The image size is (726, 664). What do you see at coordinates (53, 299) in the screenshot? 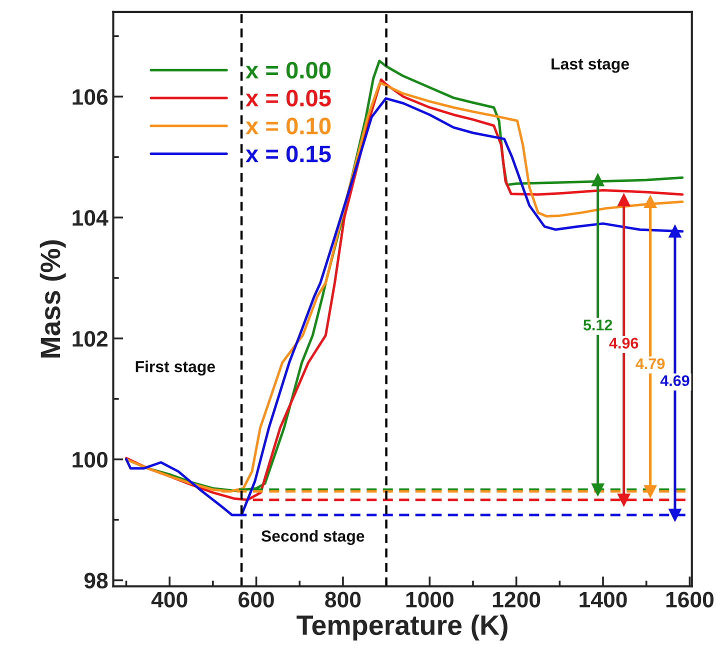
I see `y-axis-title: Mass (%)` at bounding box center [53, 299].